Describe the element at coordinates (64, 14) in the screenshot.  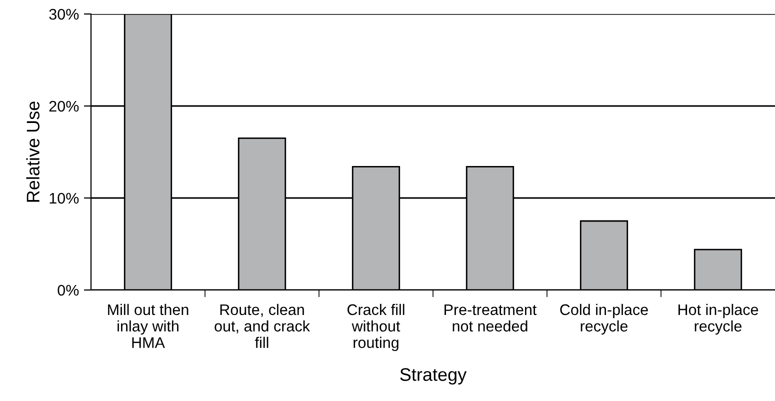
I see `y-tick-label: 30%` at that location.